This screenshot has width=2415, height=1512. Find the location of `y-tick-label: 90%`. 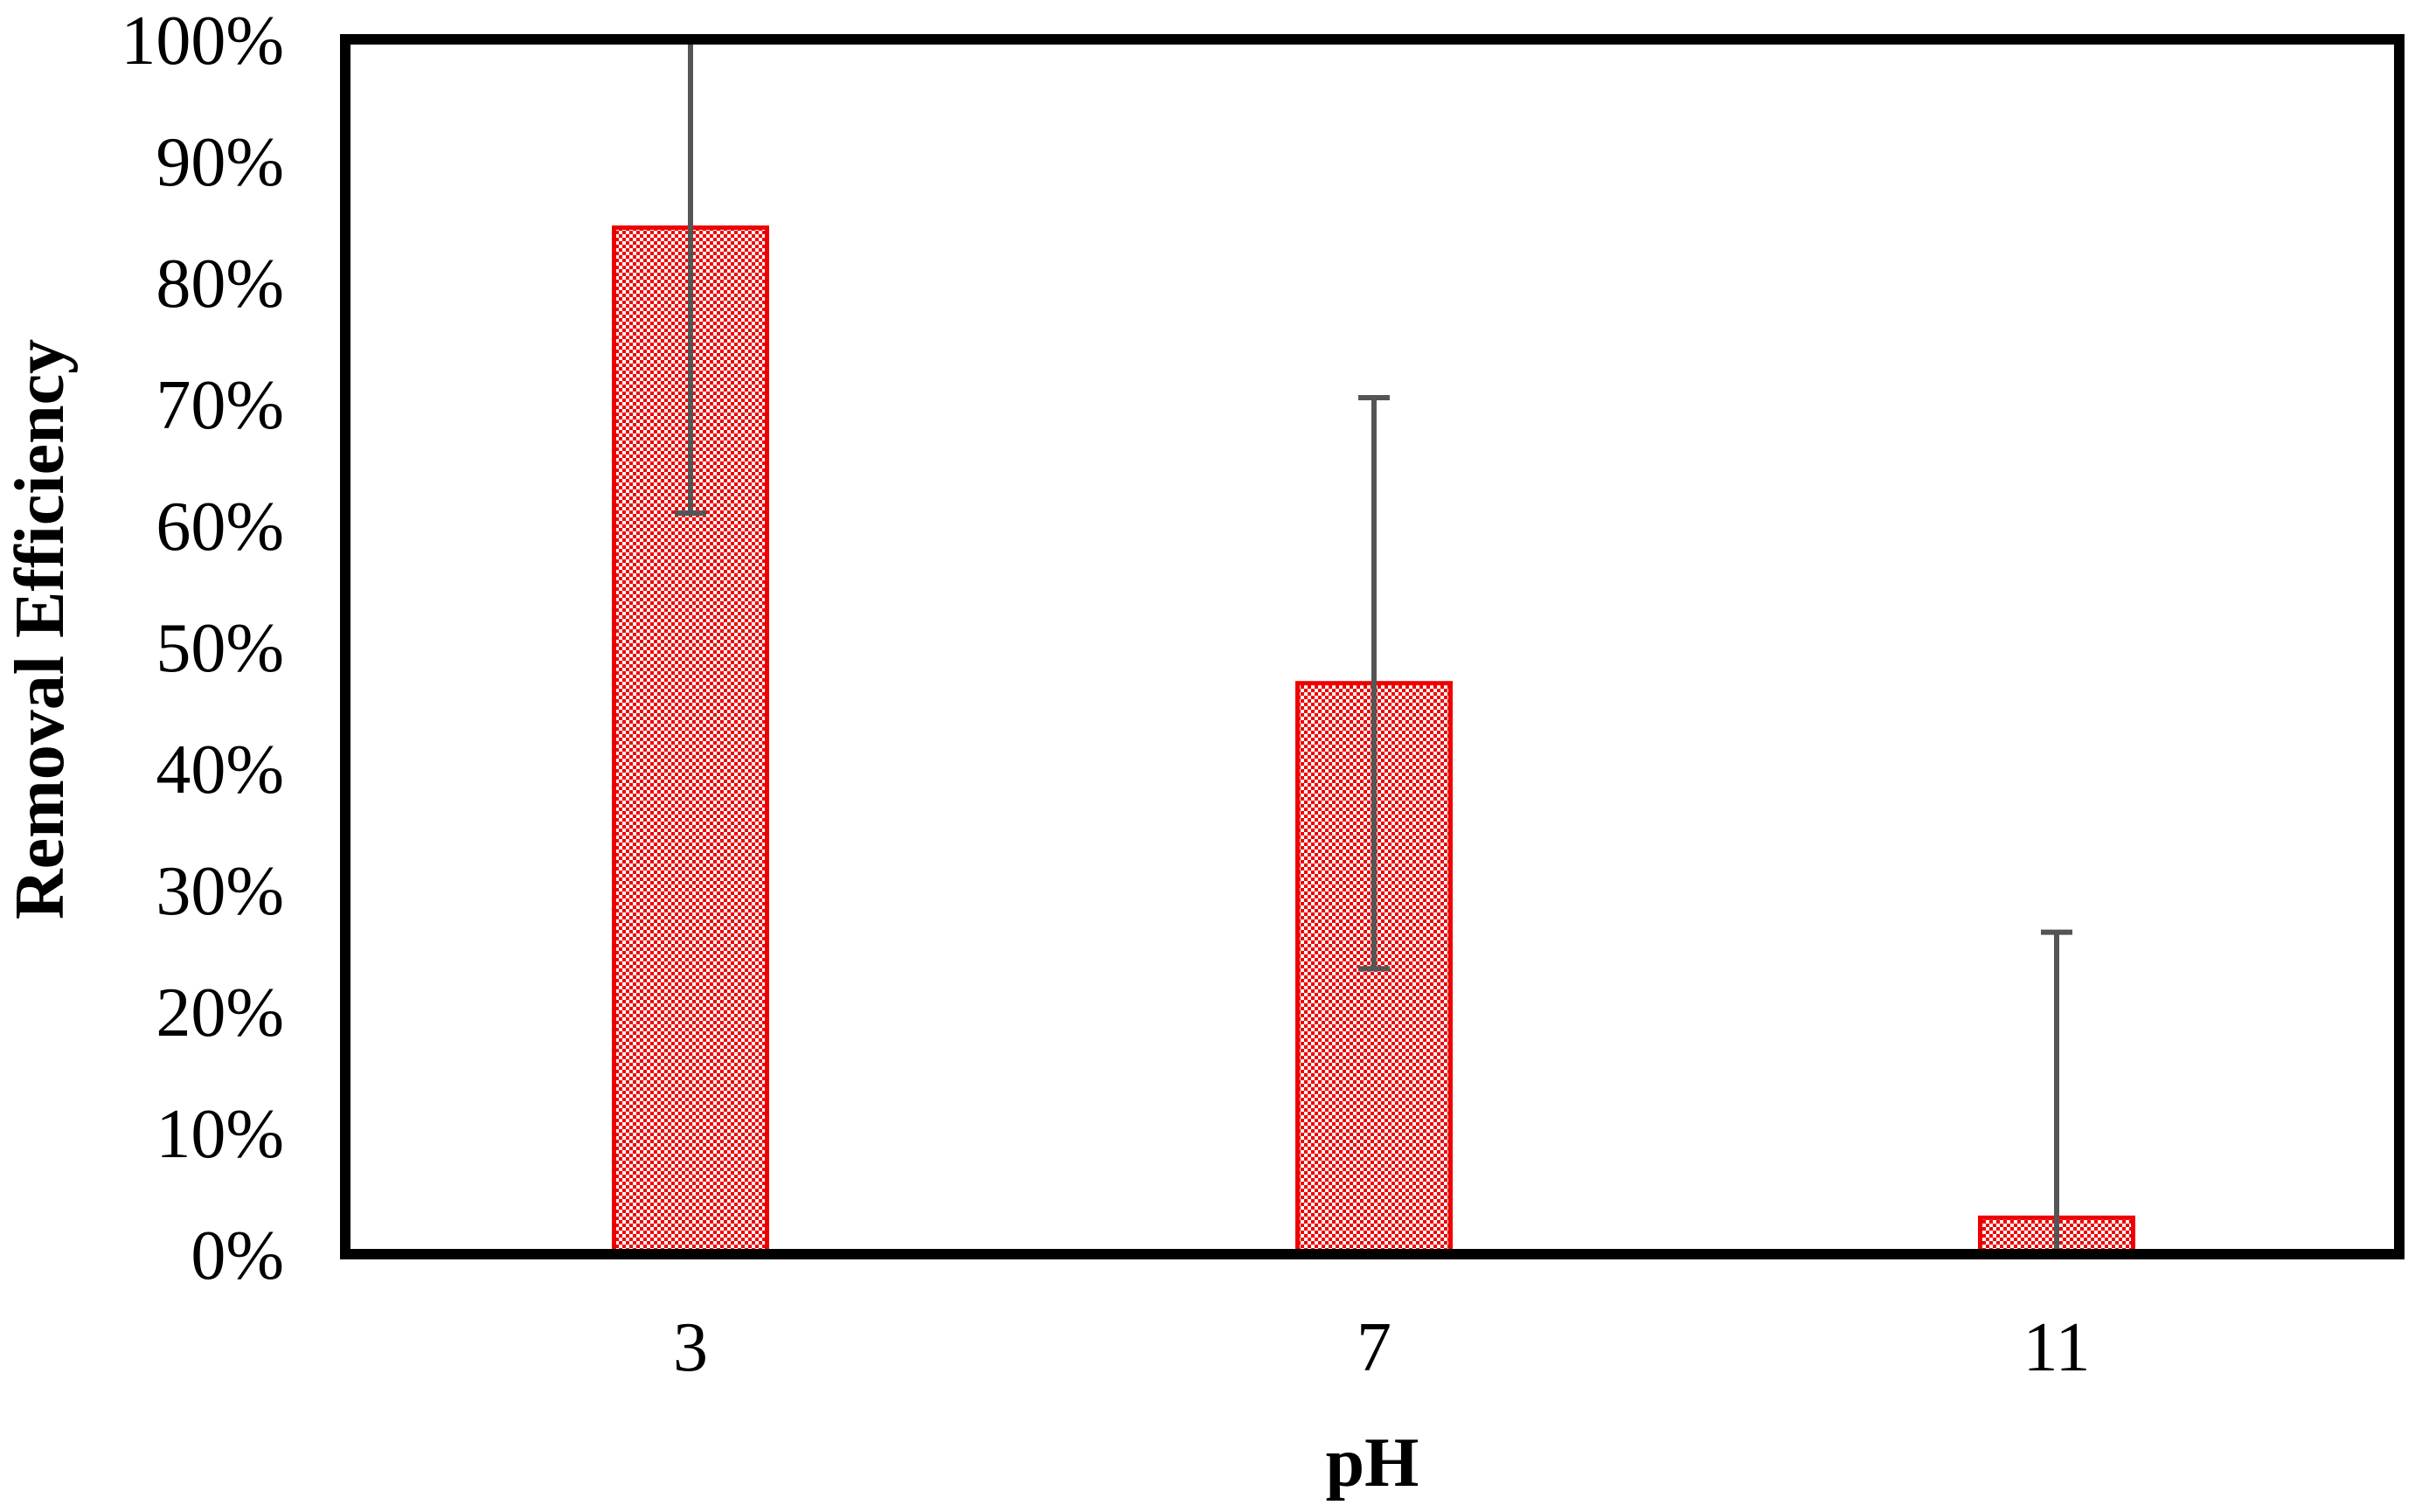

y-tick-label: 90% is located at coordinates (220, 162).